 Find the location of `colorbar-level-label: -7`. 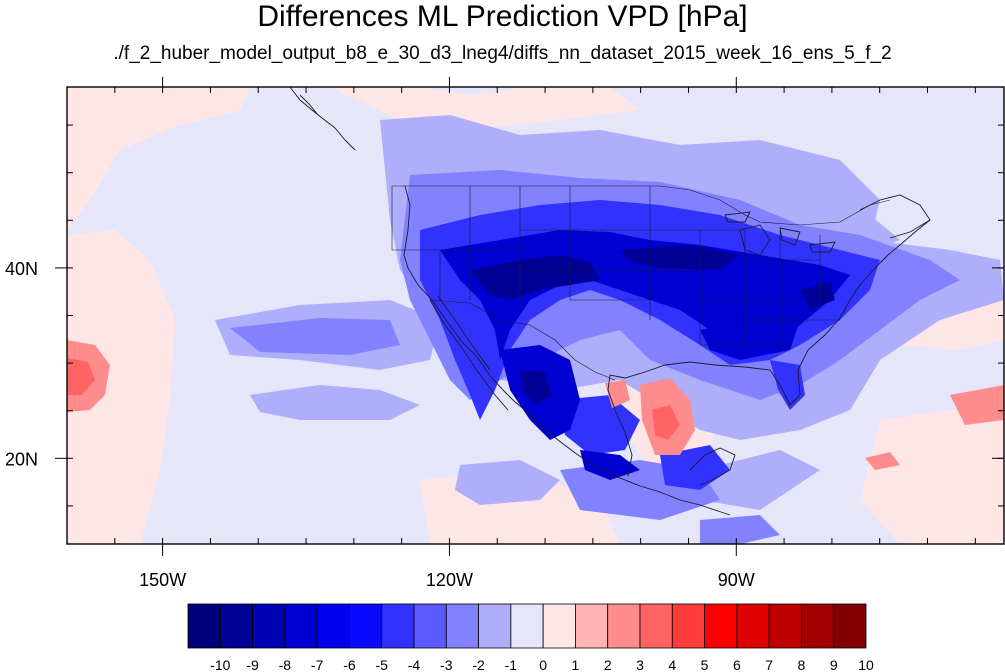

colorbar-level-label: -7 is located at coordinates (317, 664).